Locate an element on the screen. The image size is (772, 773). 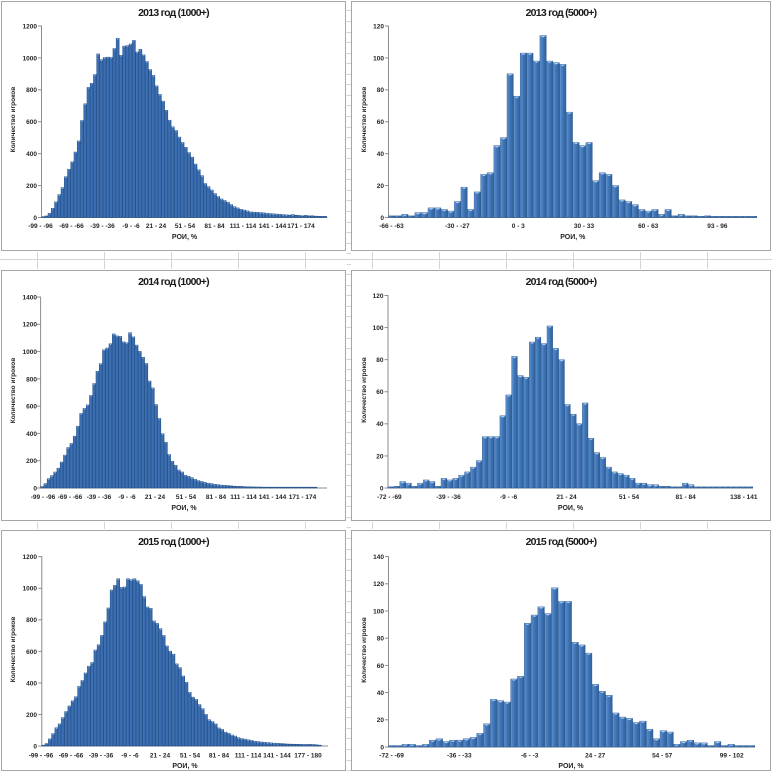
svg-text: -72 - -69 is located at coordinates (389, 497).